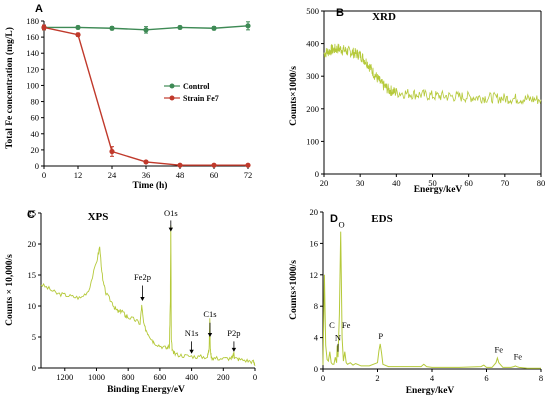  What do you see at coordinates (32, 37) in the screenshot?
I see `panel-a-ytick-label: 160` at bounding box center [32, 37].